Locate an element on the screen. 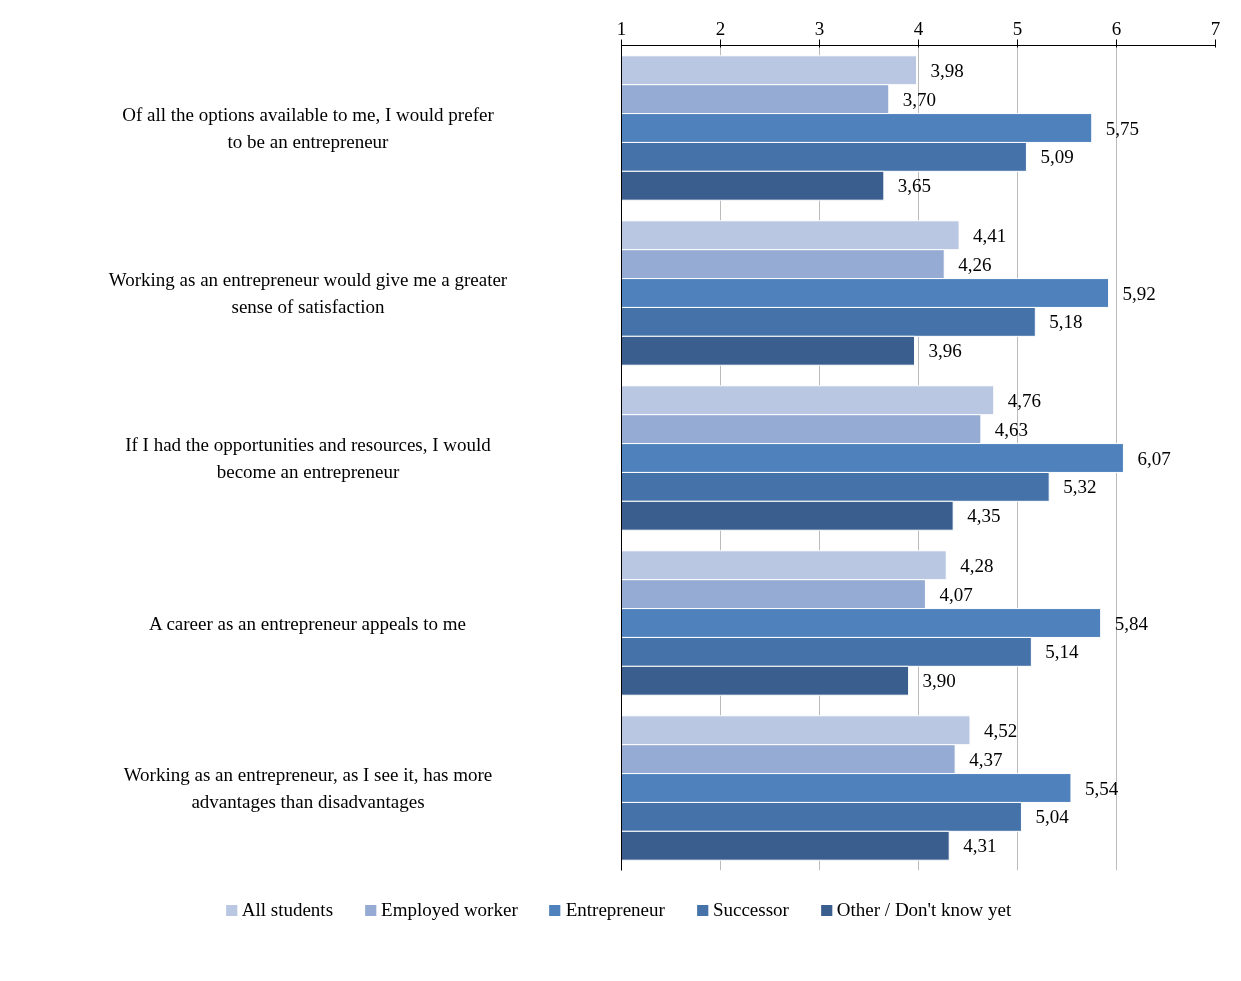  x-tick-label: 4 is located at coordinates (918, 28).